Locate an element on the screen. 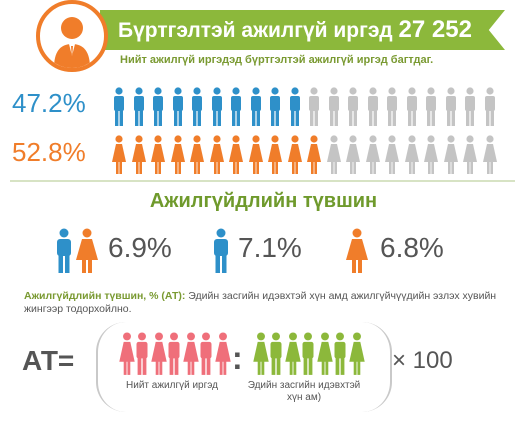 This screenshot has height=437, width=527. formula-colon: : is located at coordinates (237, 358).